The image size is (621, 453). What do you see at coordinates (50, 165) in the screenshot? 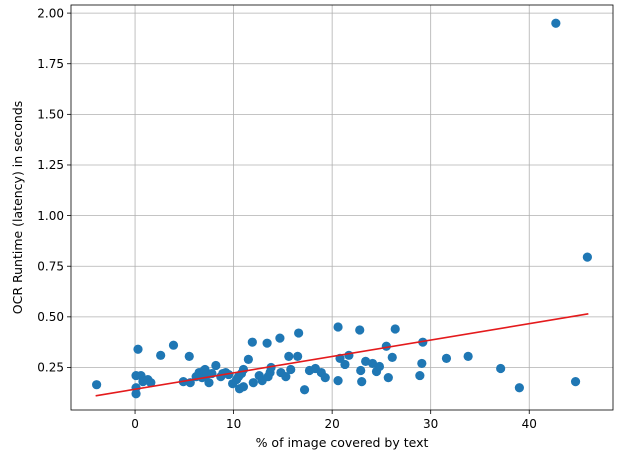
I see `y-tick-label: 1.25` at bounding box center [50, 165].